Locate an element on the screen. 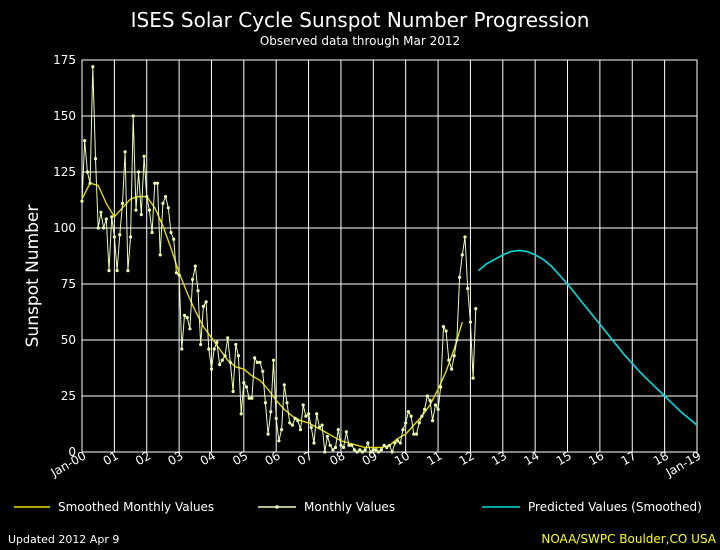 Image resolution: width=720 pixels, height=550 pixels. legend-item-0: Smoothed Monthly Values is located at coordinates (114, 507).